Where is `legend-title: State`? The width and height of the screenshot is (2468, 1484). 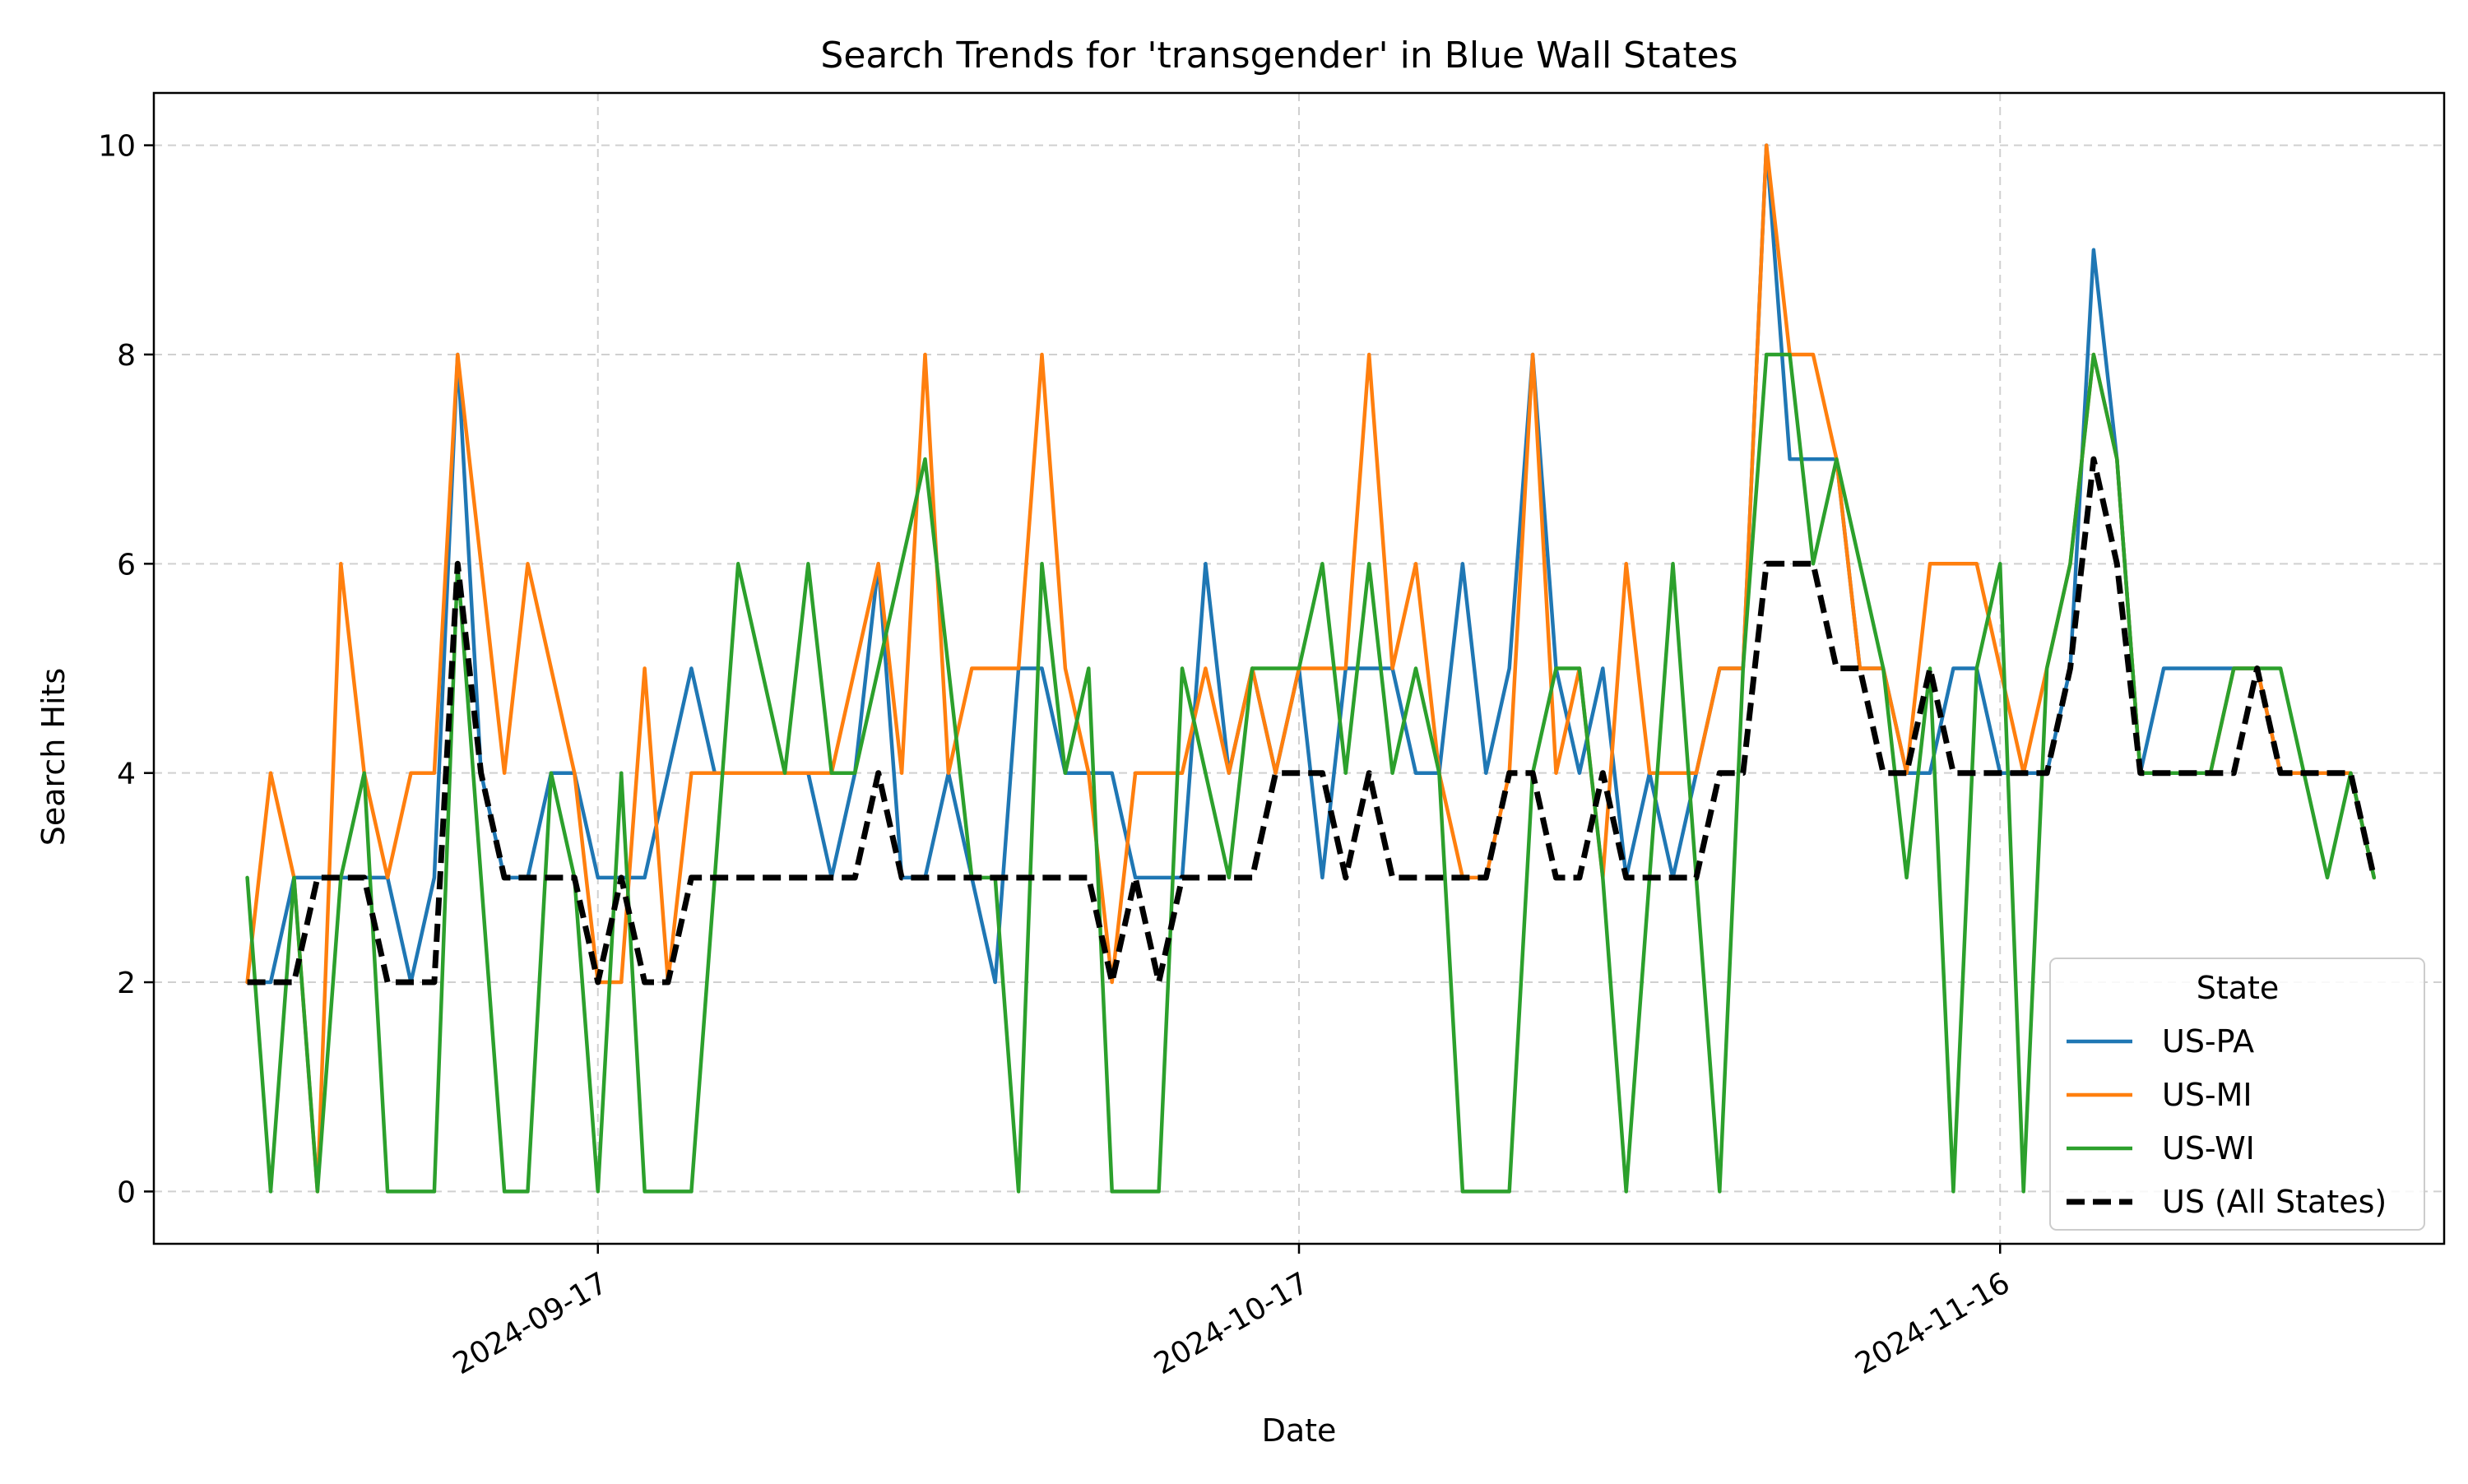
legend-title: State is located at coordinates (2238, 988).